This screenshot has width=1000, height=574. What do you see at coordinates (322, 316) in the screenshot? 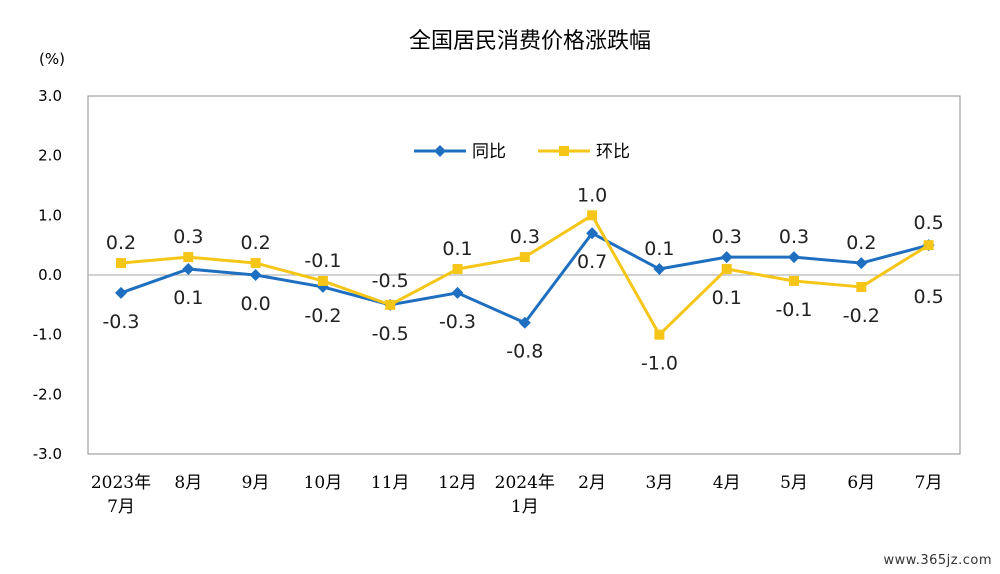
I see `yoy-data-label: -0.2` at bounding box center [322, 316].